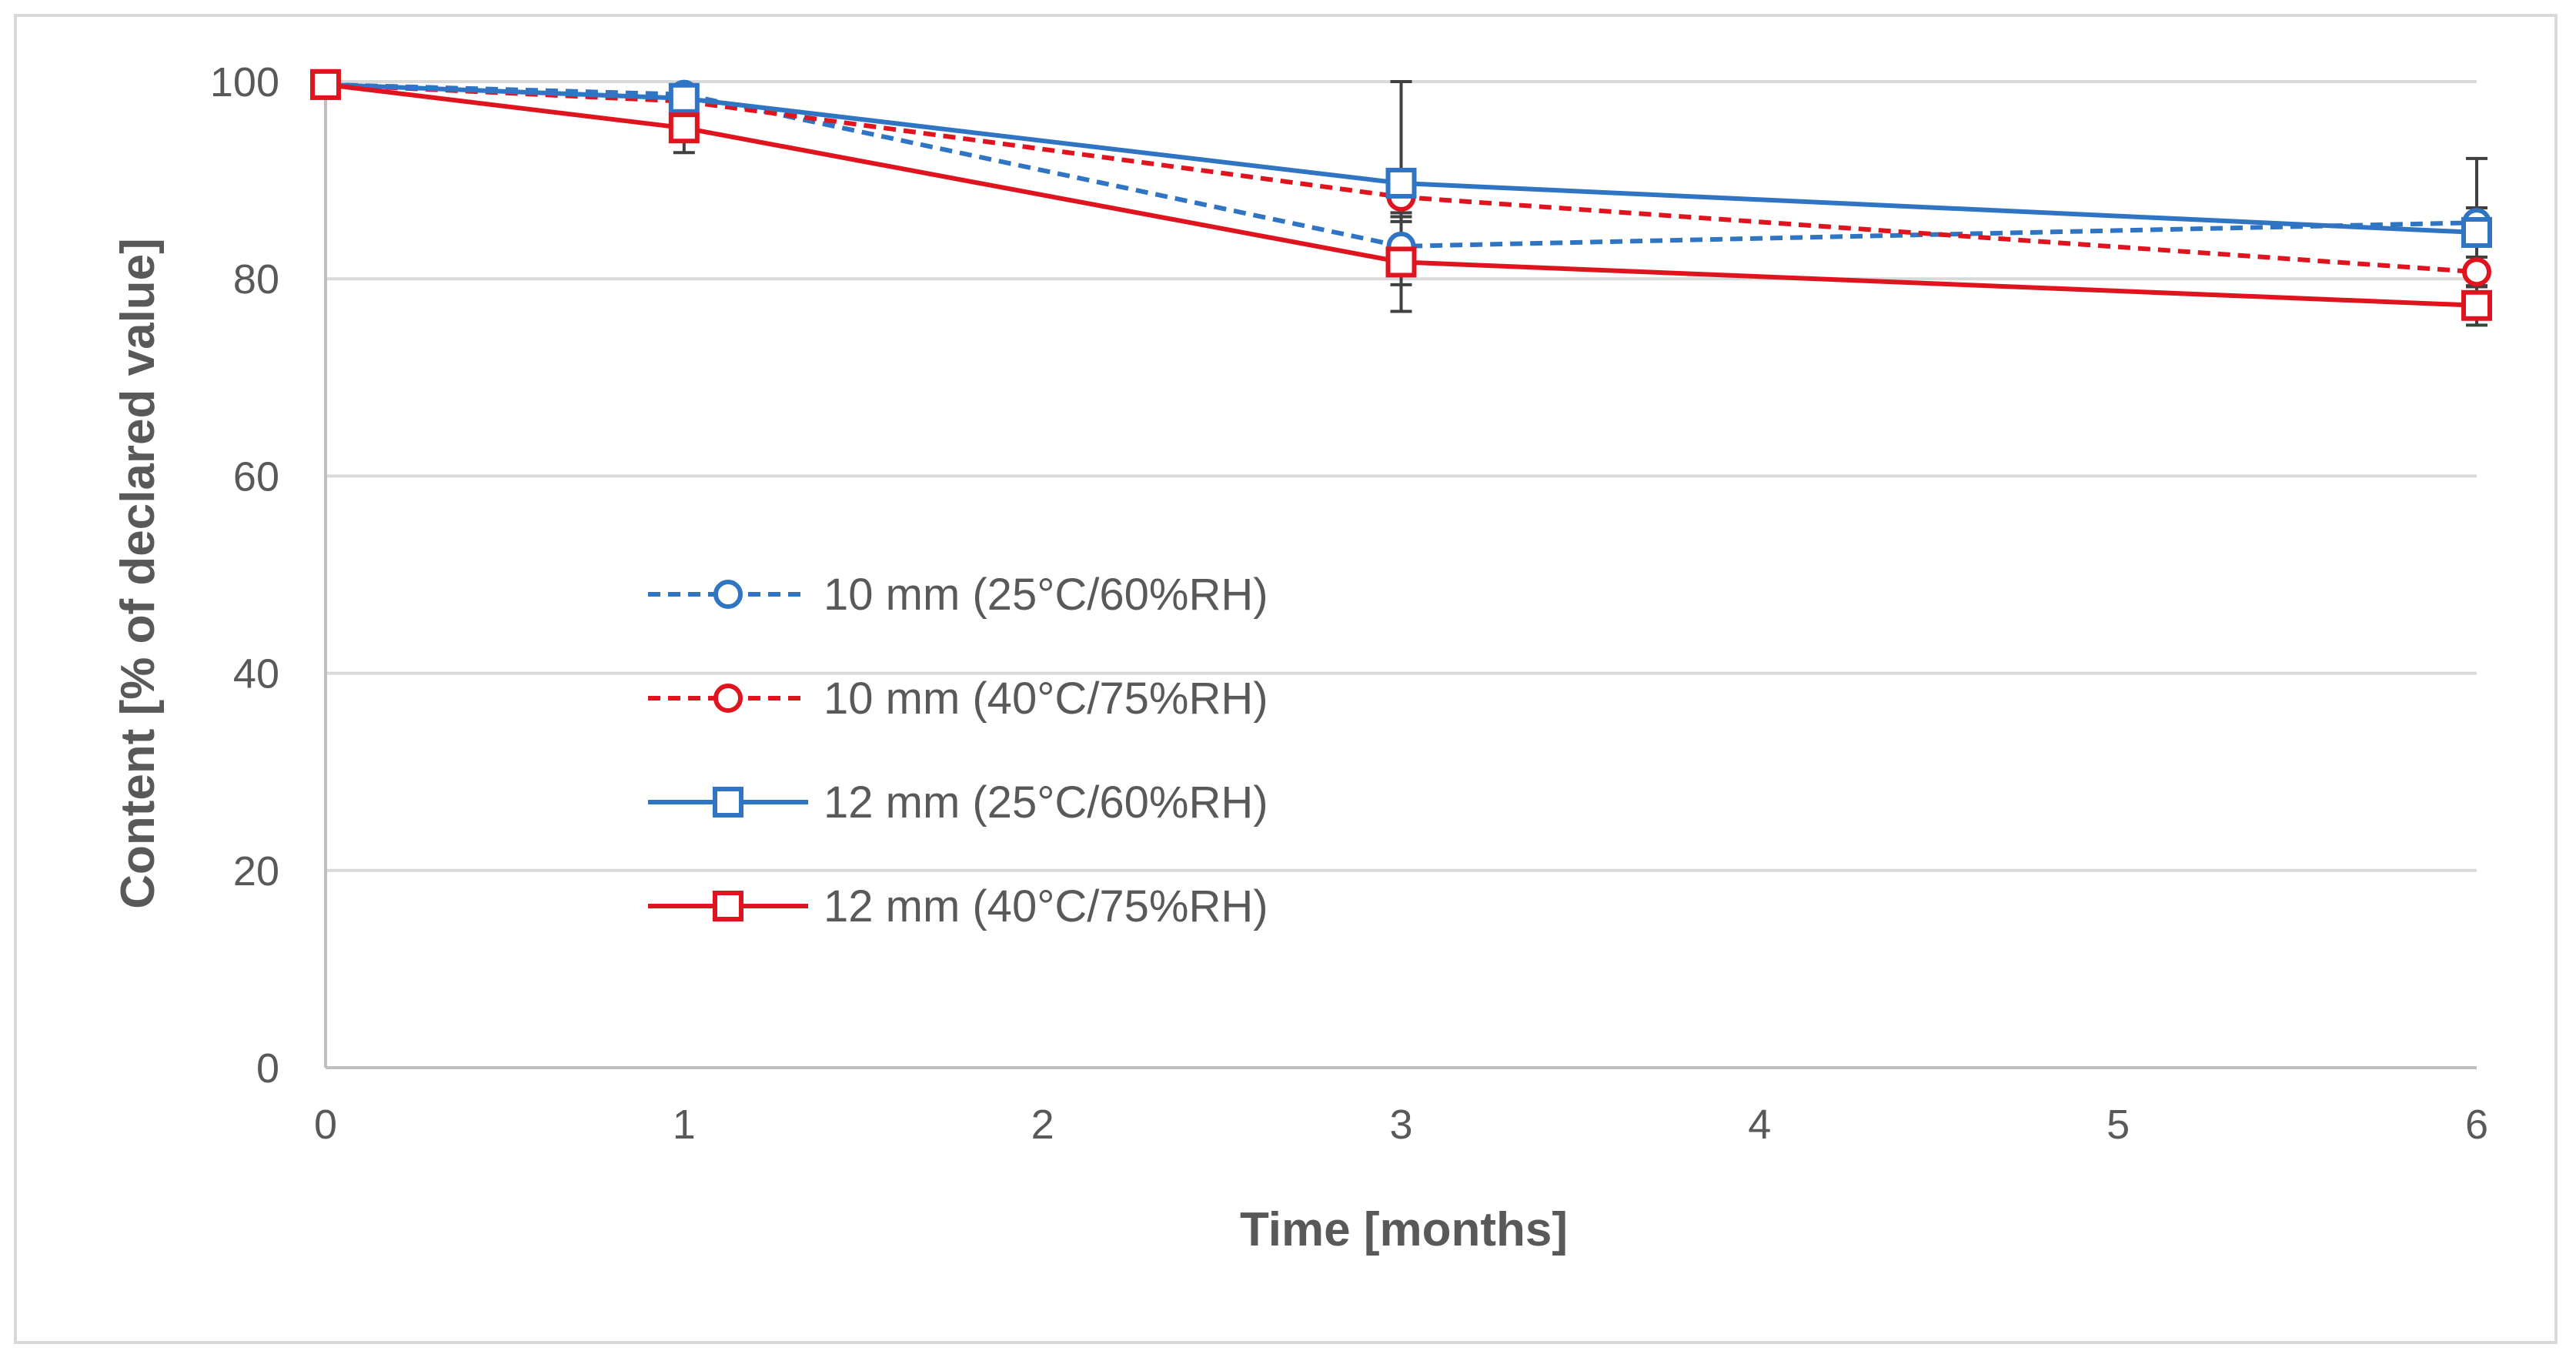 The image size is (2576, 1361). I want to click on x-tick-label: 3, so click(1400, 1125).